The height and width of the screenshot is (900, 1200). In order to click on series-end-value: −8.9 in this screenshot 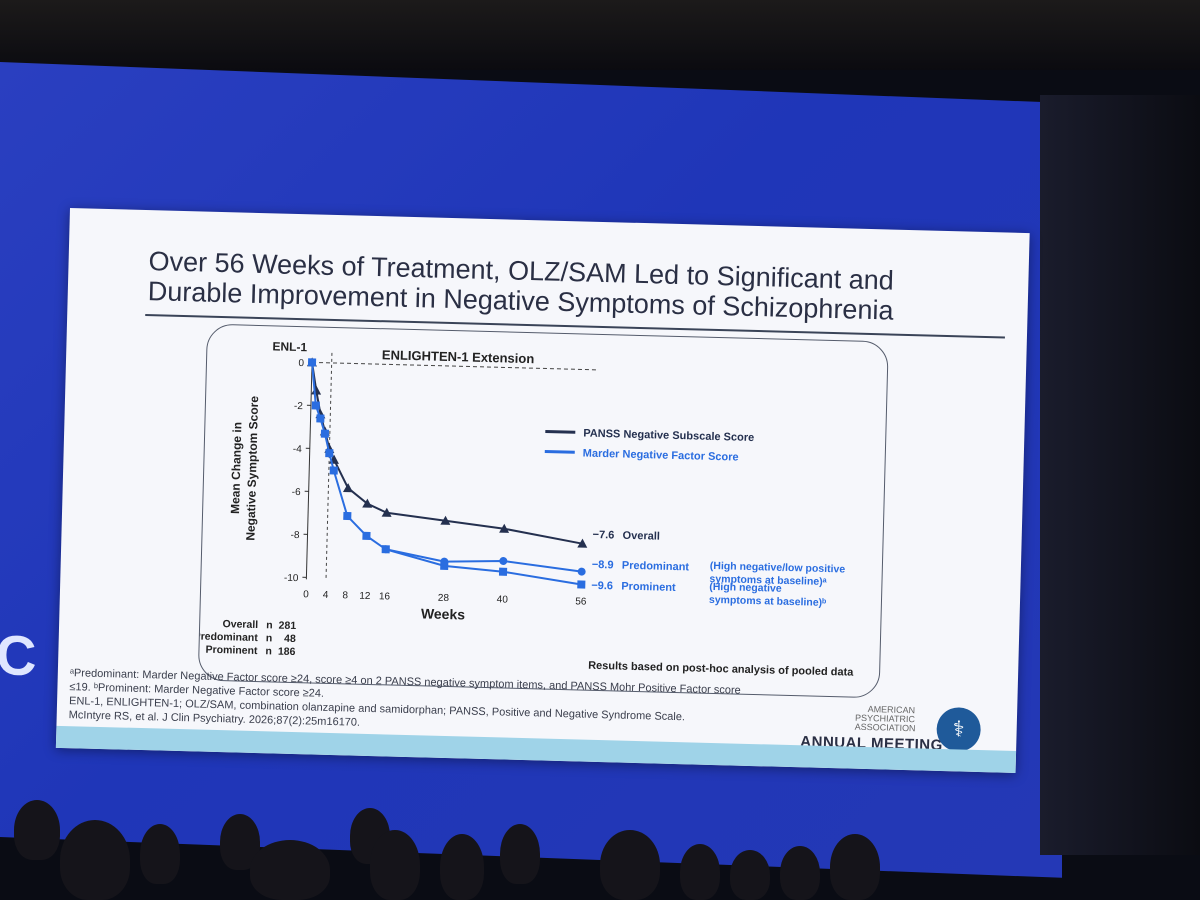, I will do `click(603, 565)`.